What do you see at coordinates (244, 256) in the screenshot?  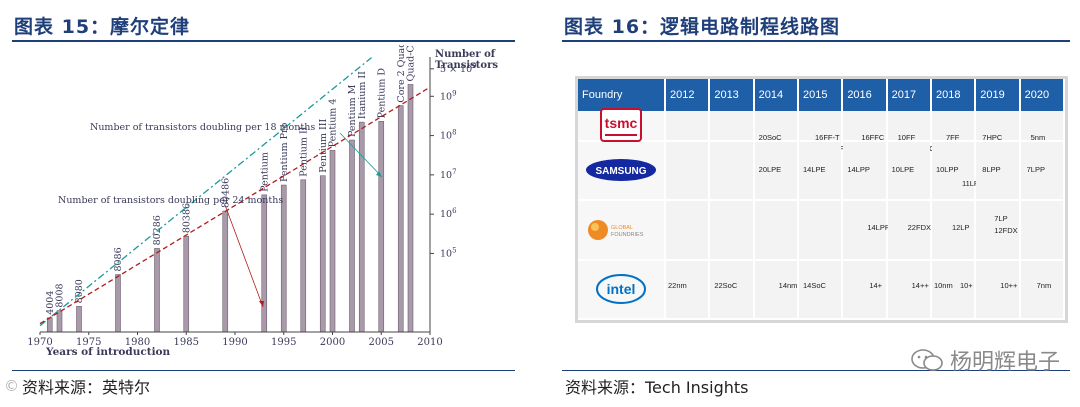 I see `annotation-24-pointer` at bounding box center [244, 256].